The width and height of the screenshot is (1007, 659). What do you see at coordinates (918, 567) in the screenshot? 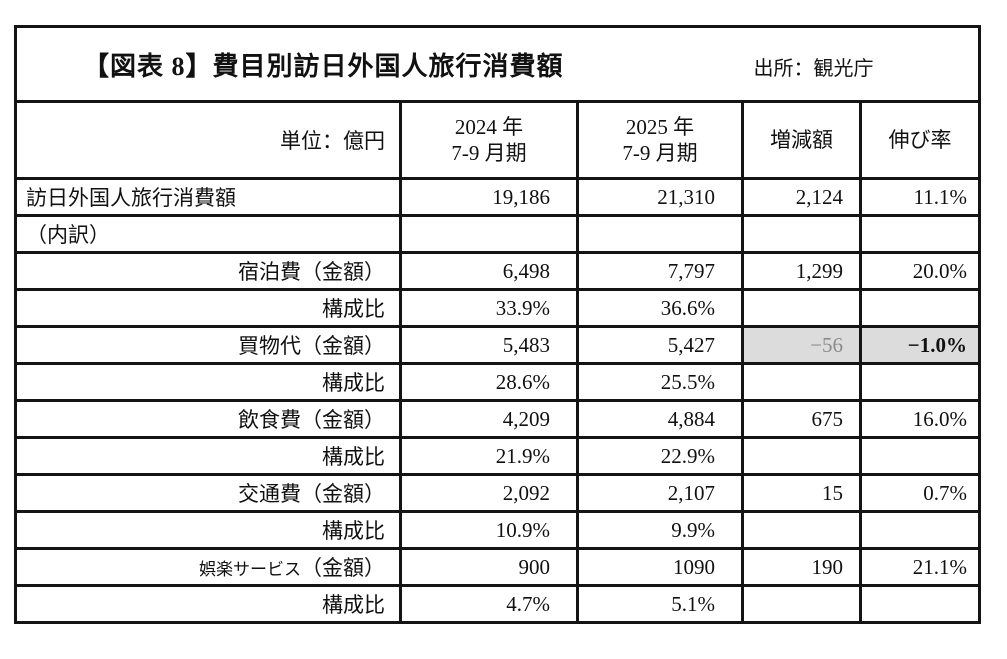
I see `cell-growth: 21.1%` at bounding box center [918, 567].